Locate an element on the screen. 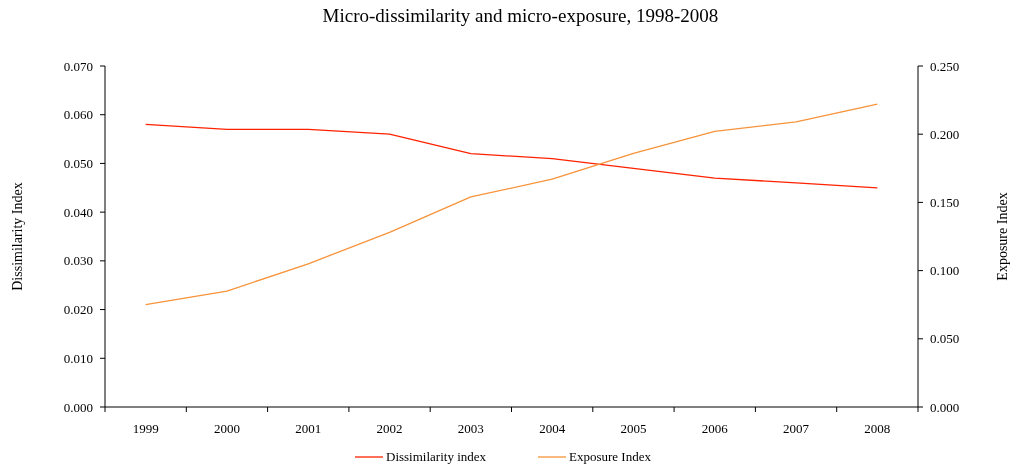 The image size is (1018, 472). y-tick-label: 0.040 is located at coordinates (78, 212).